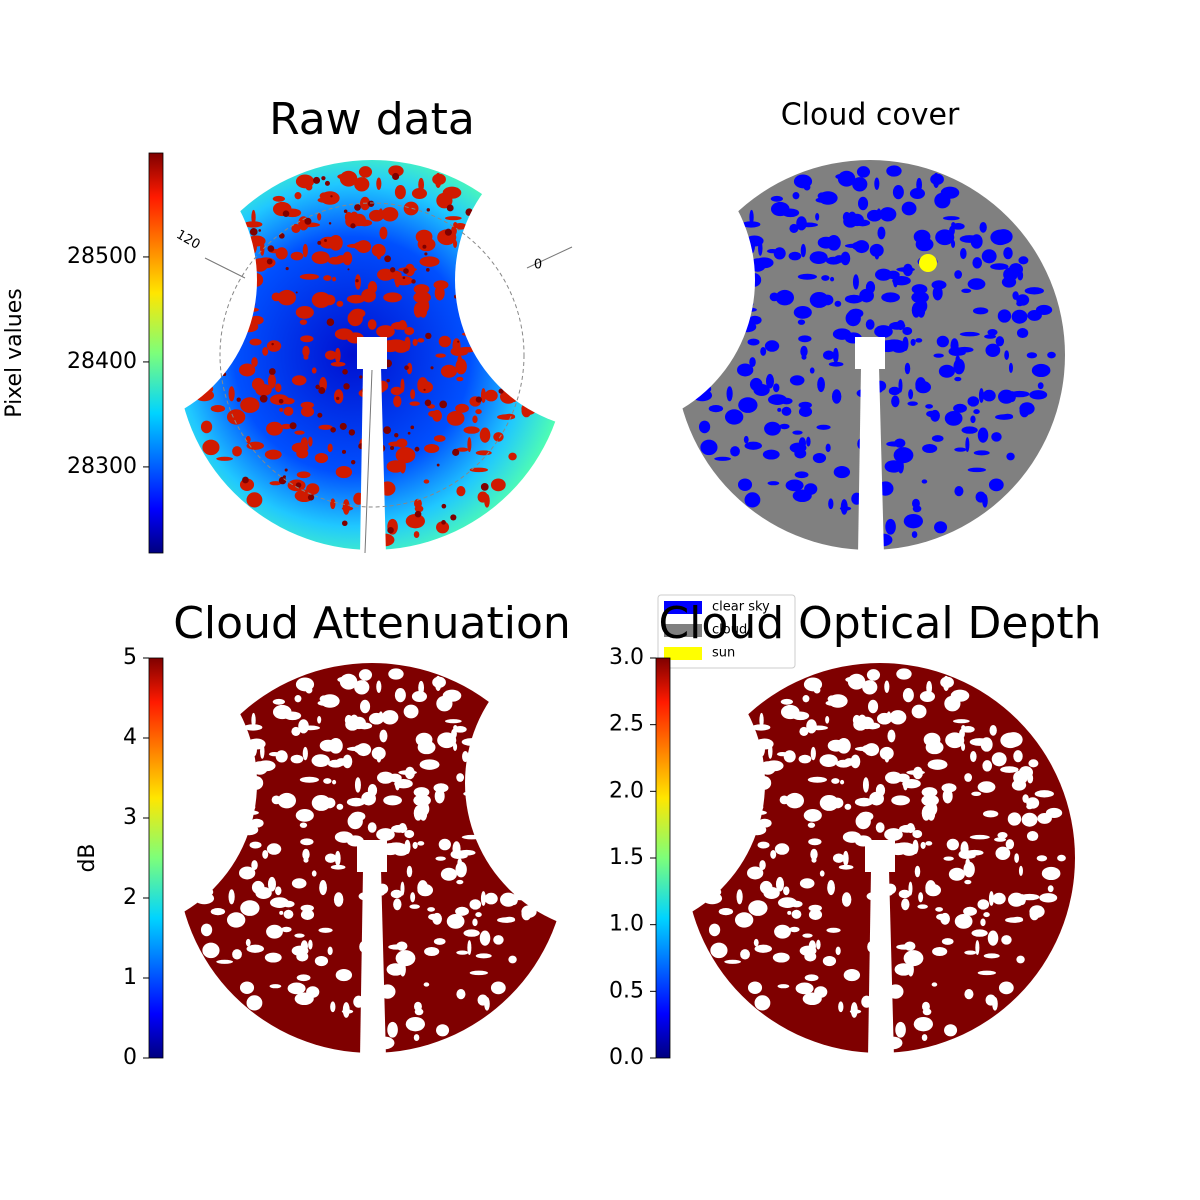  What do you see at coordinates (723, 653) in the screenshot?
I see `legend-label: sun` at bounding box center [723, 653].